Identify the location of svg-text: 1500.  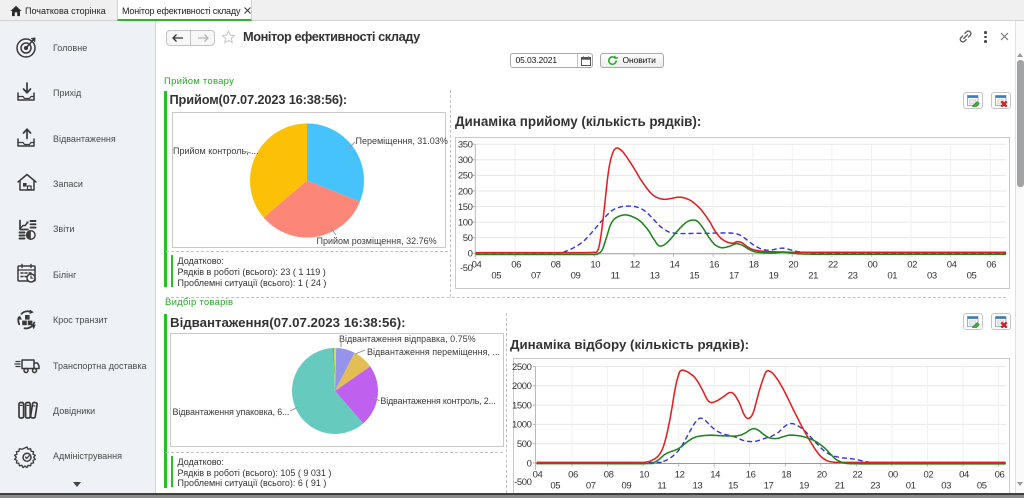
(521, 405).